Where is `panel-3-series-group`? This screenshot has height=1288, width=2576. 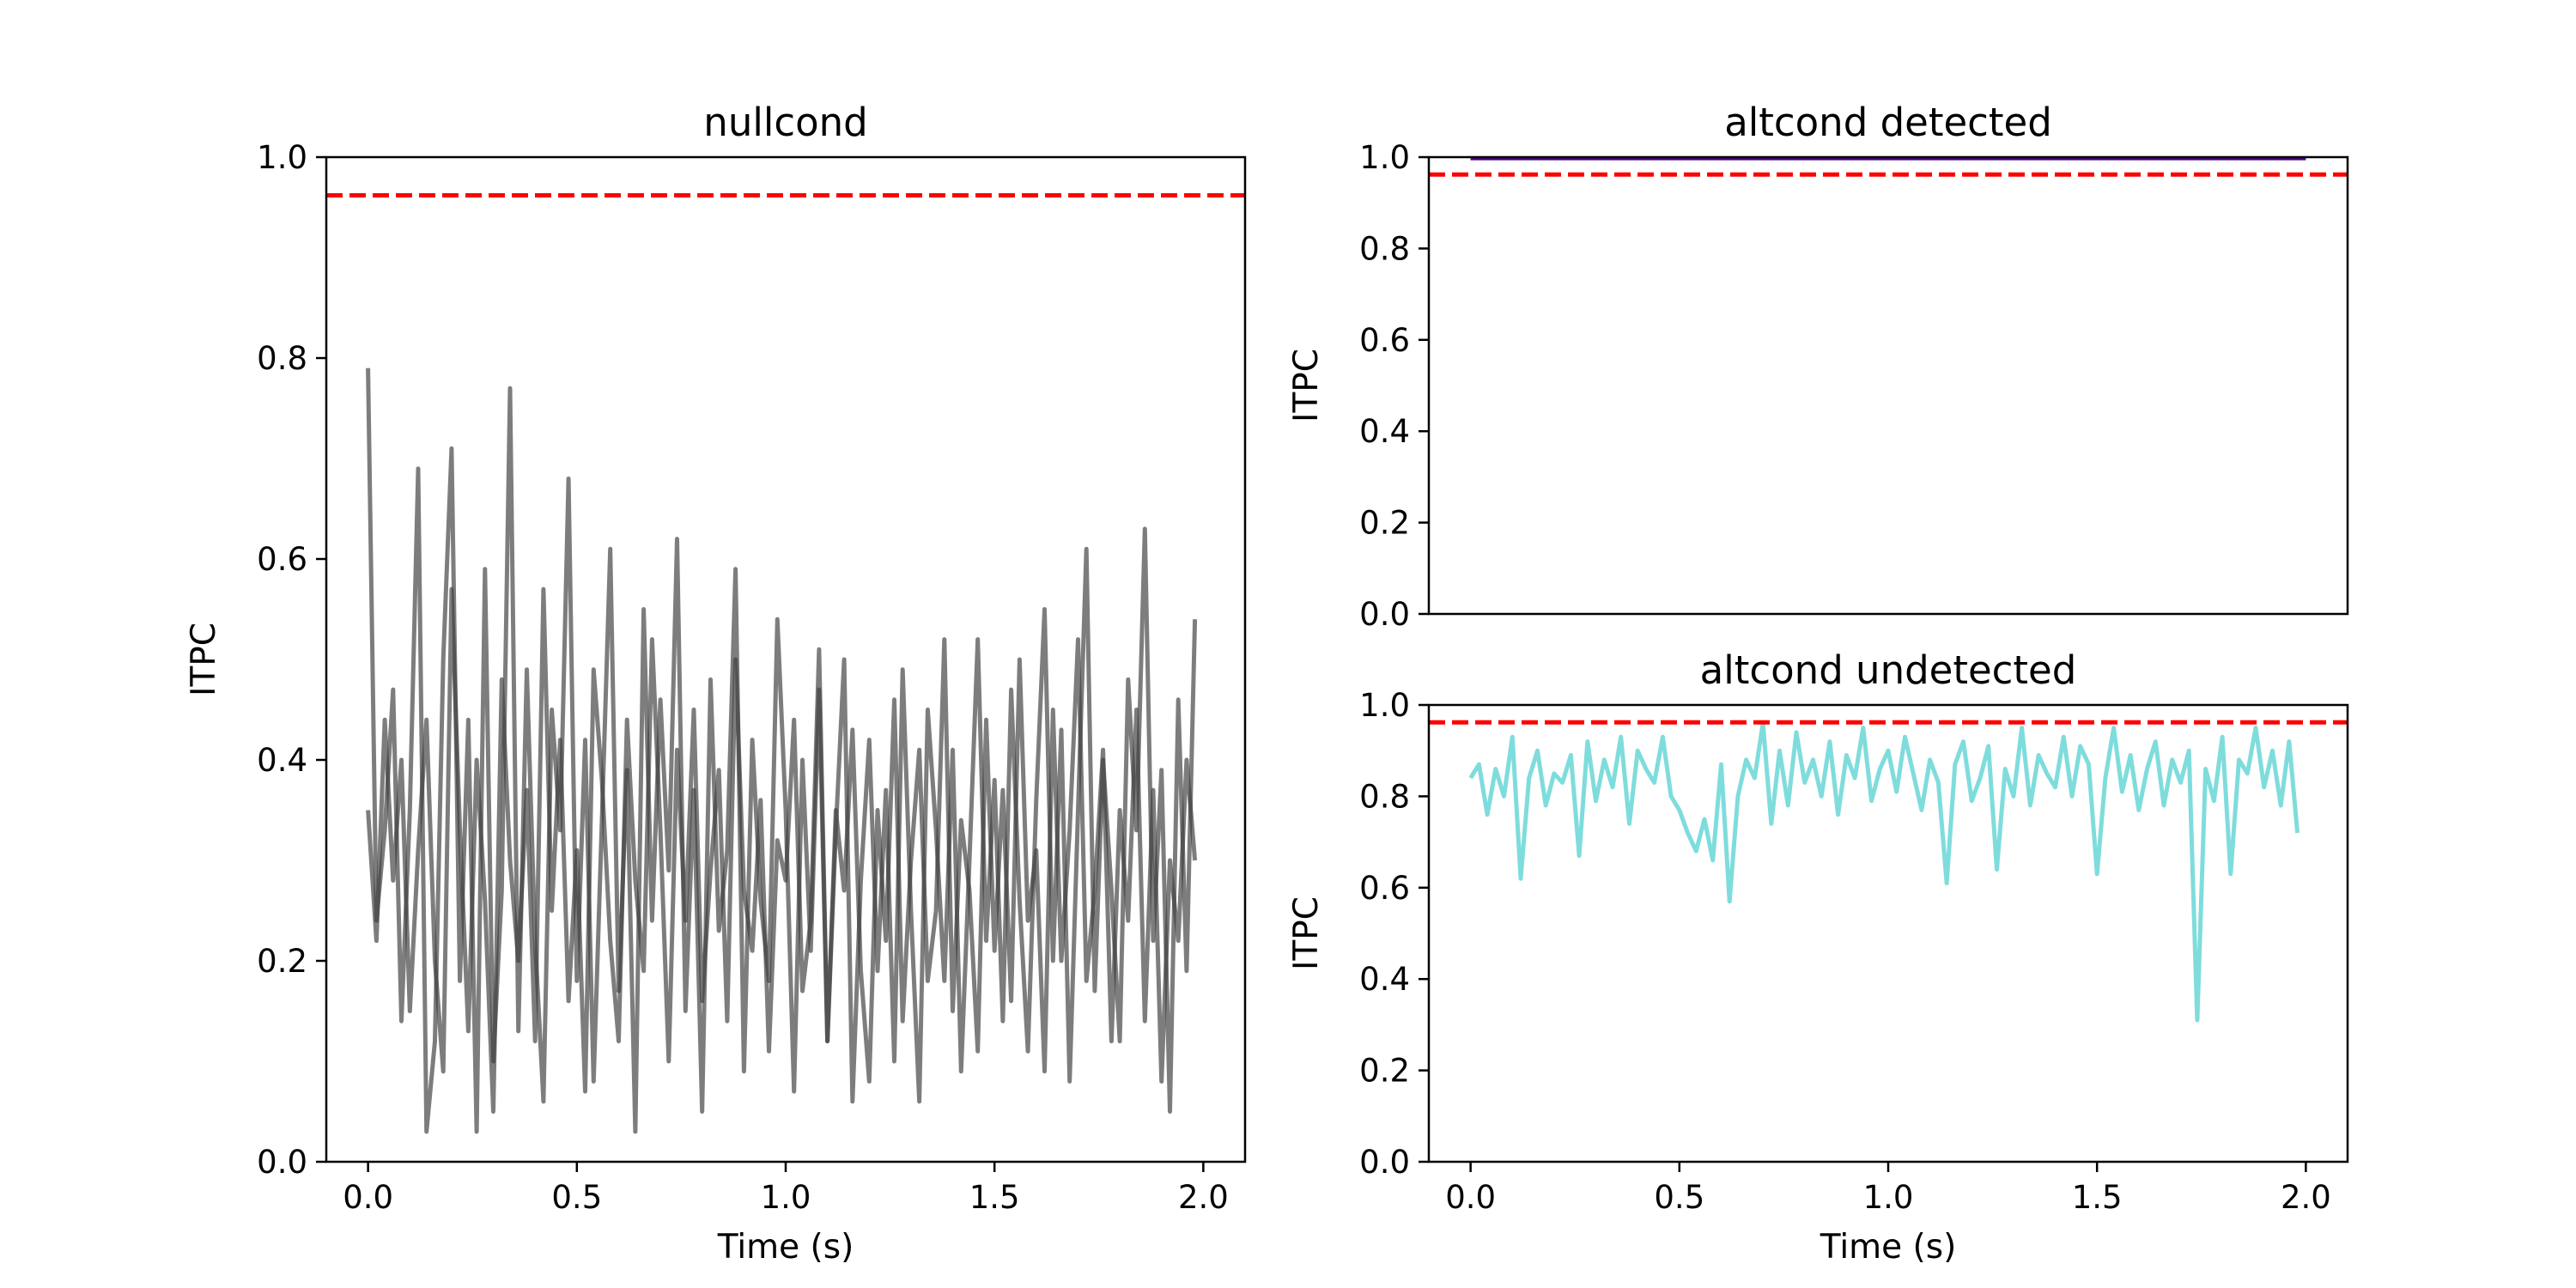 panel-3-series-group is located at coordinates (1884, 872).